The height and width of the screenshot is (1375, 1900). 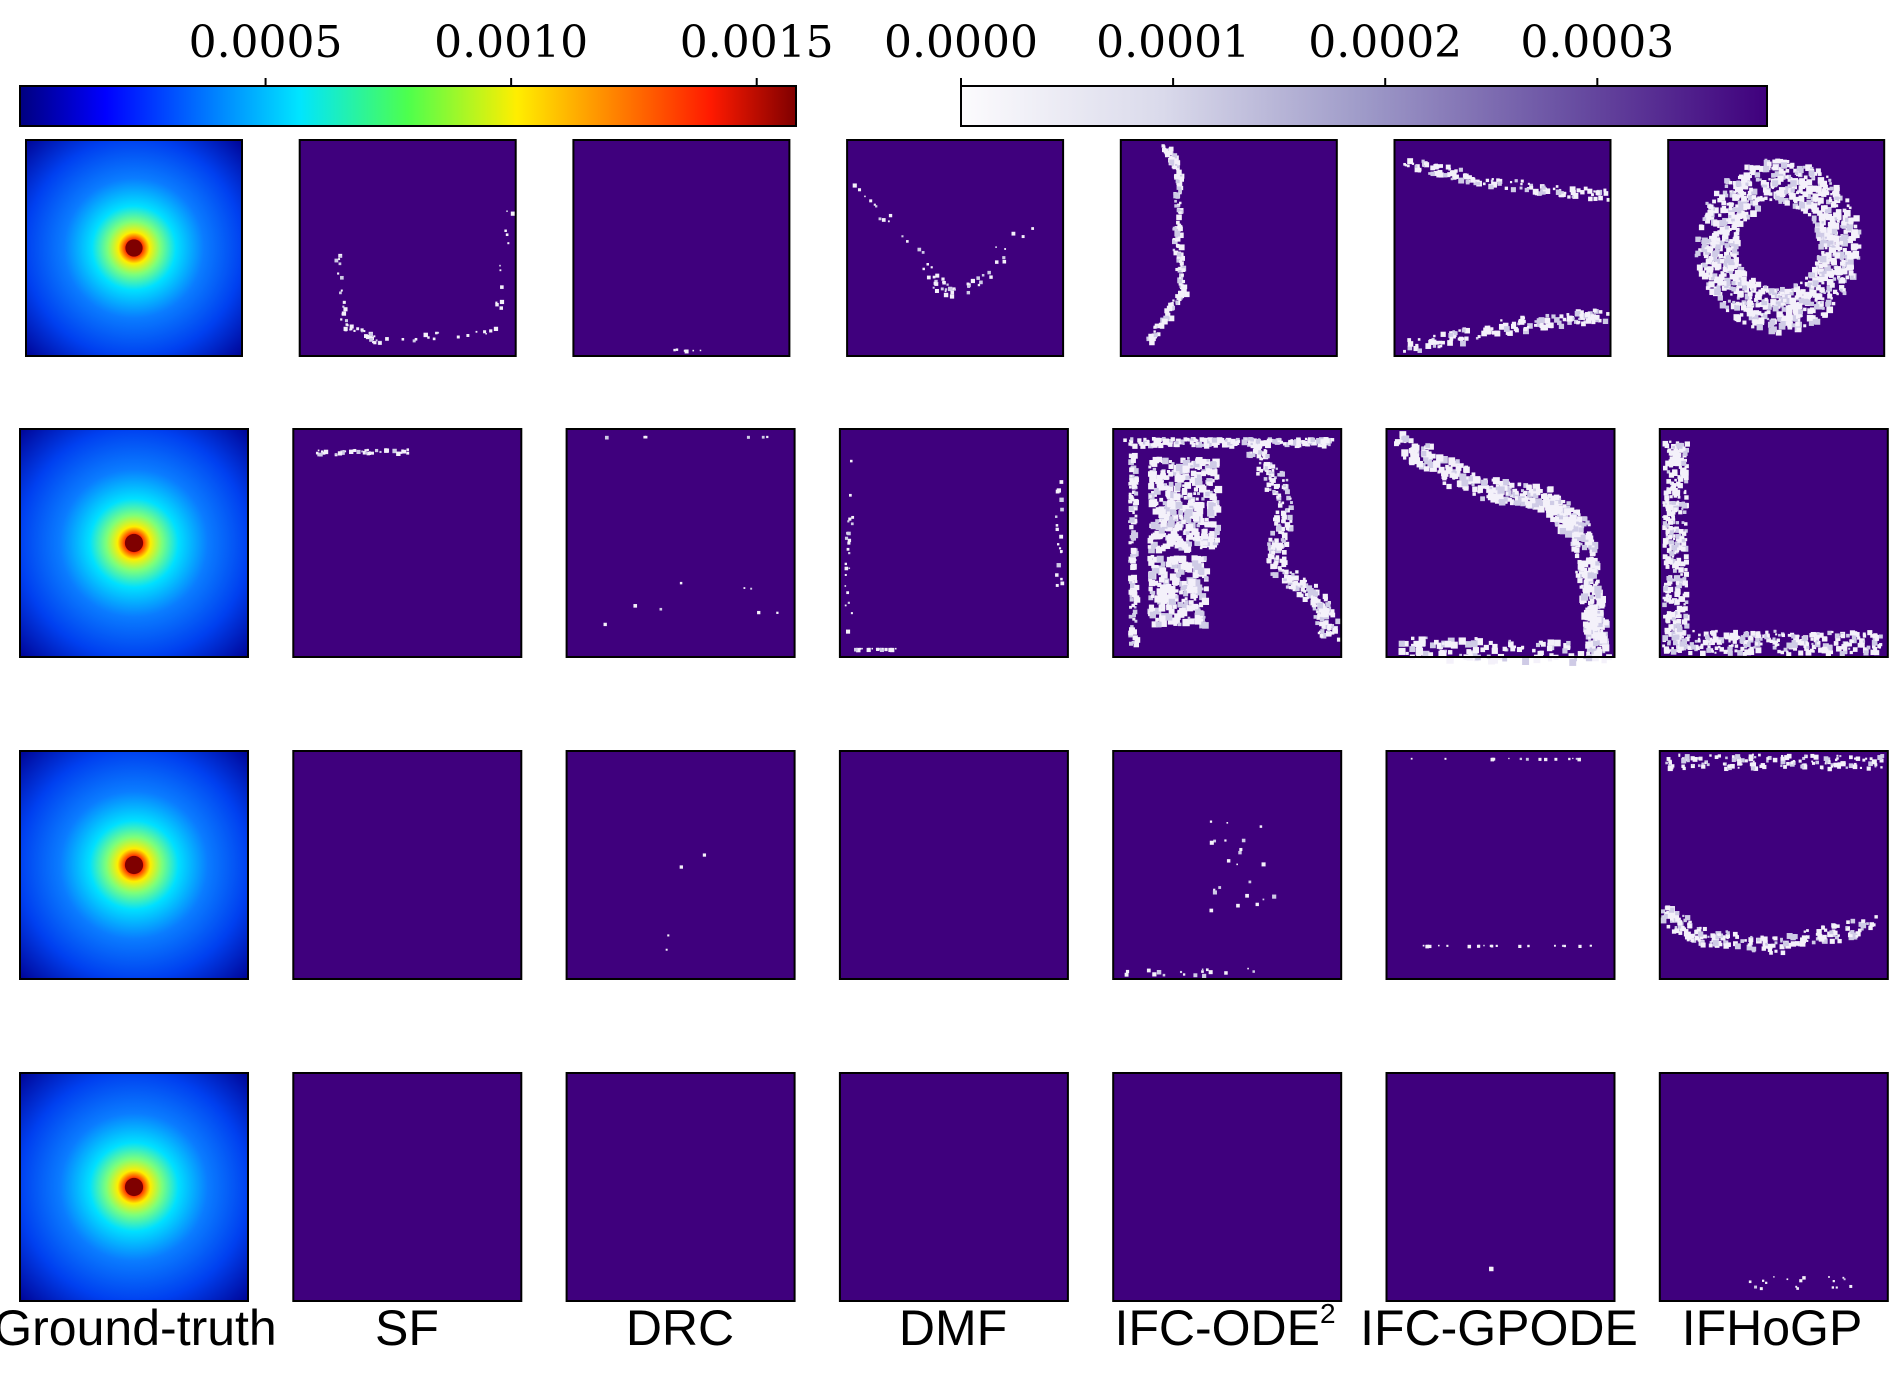 What do you see at coordinates (680, 1187) in the screenshot?
I see `error-heatmap-base` at bounding box center [680, 1187].